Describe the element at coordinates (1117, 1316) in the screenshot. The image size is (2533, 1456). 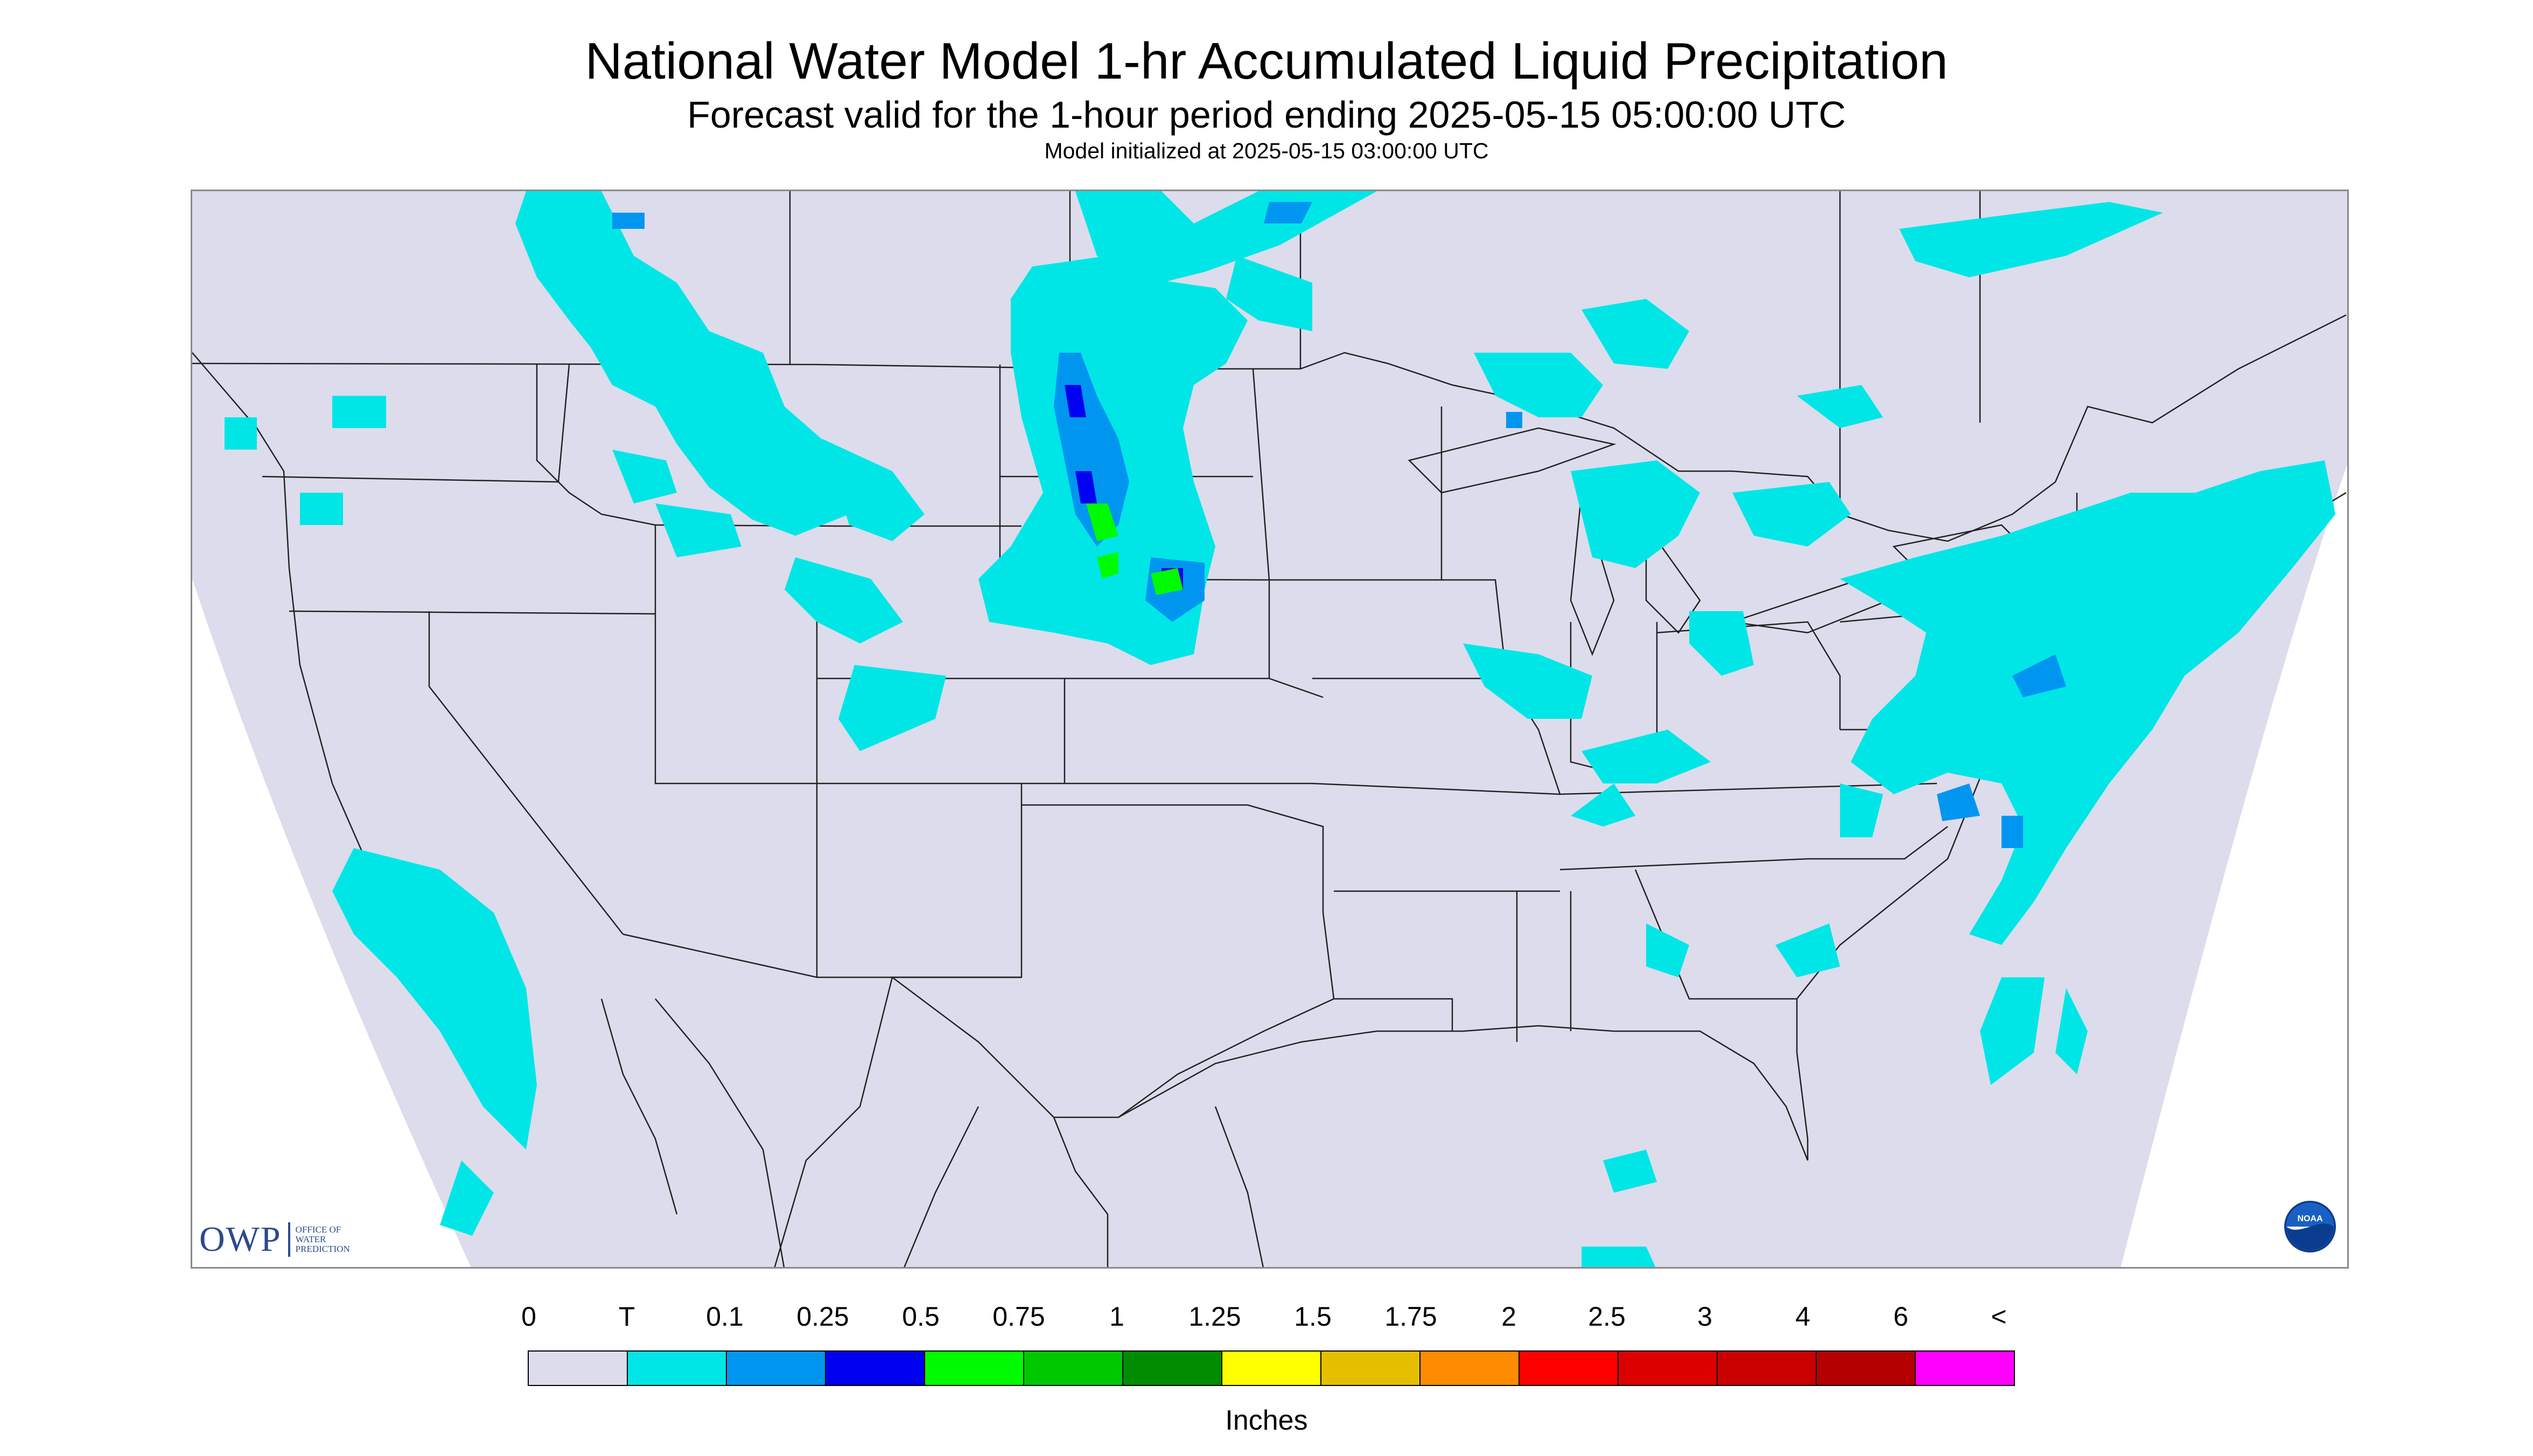
I see `legend-label: 1` at that location.